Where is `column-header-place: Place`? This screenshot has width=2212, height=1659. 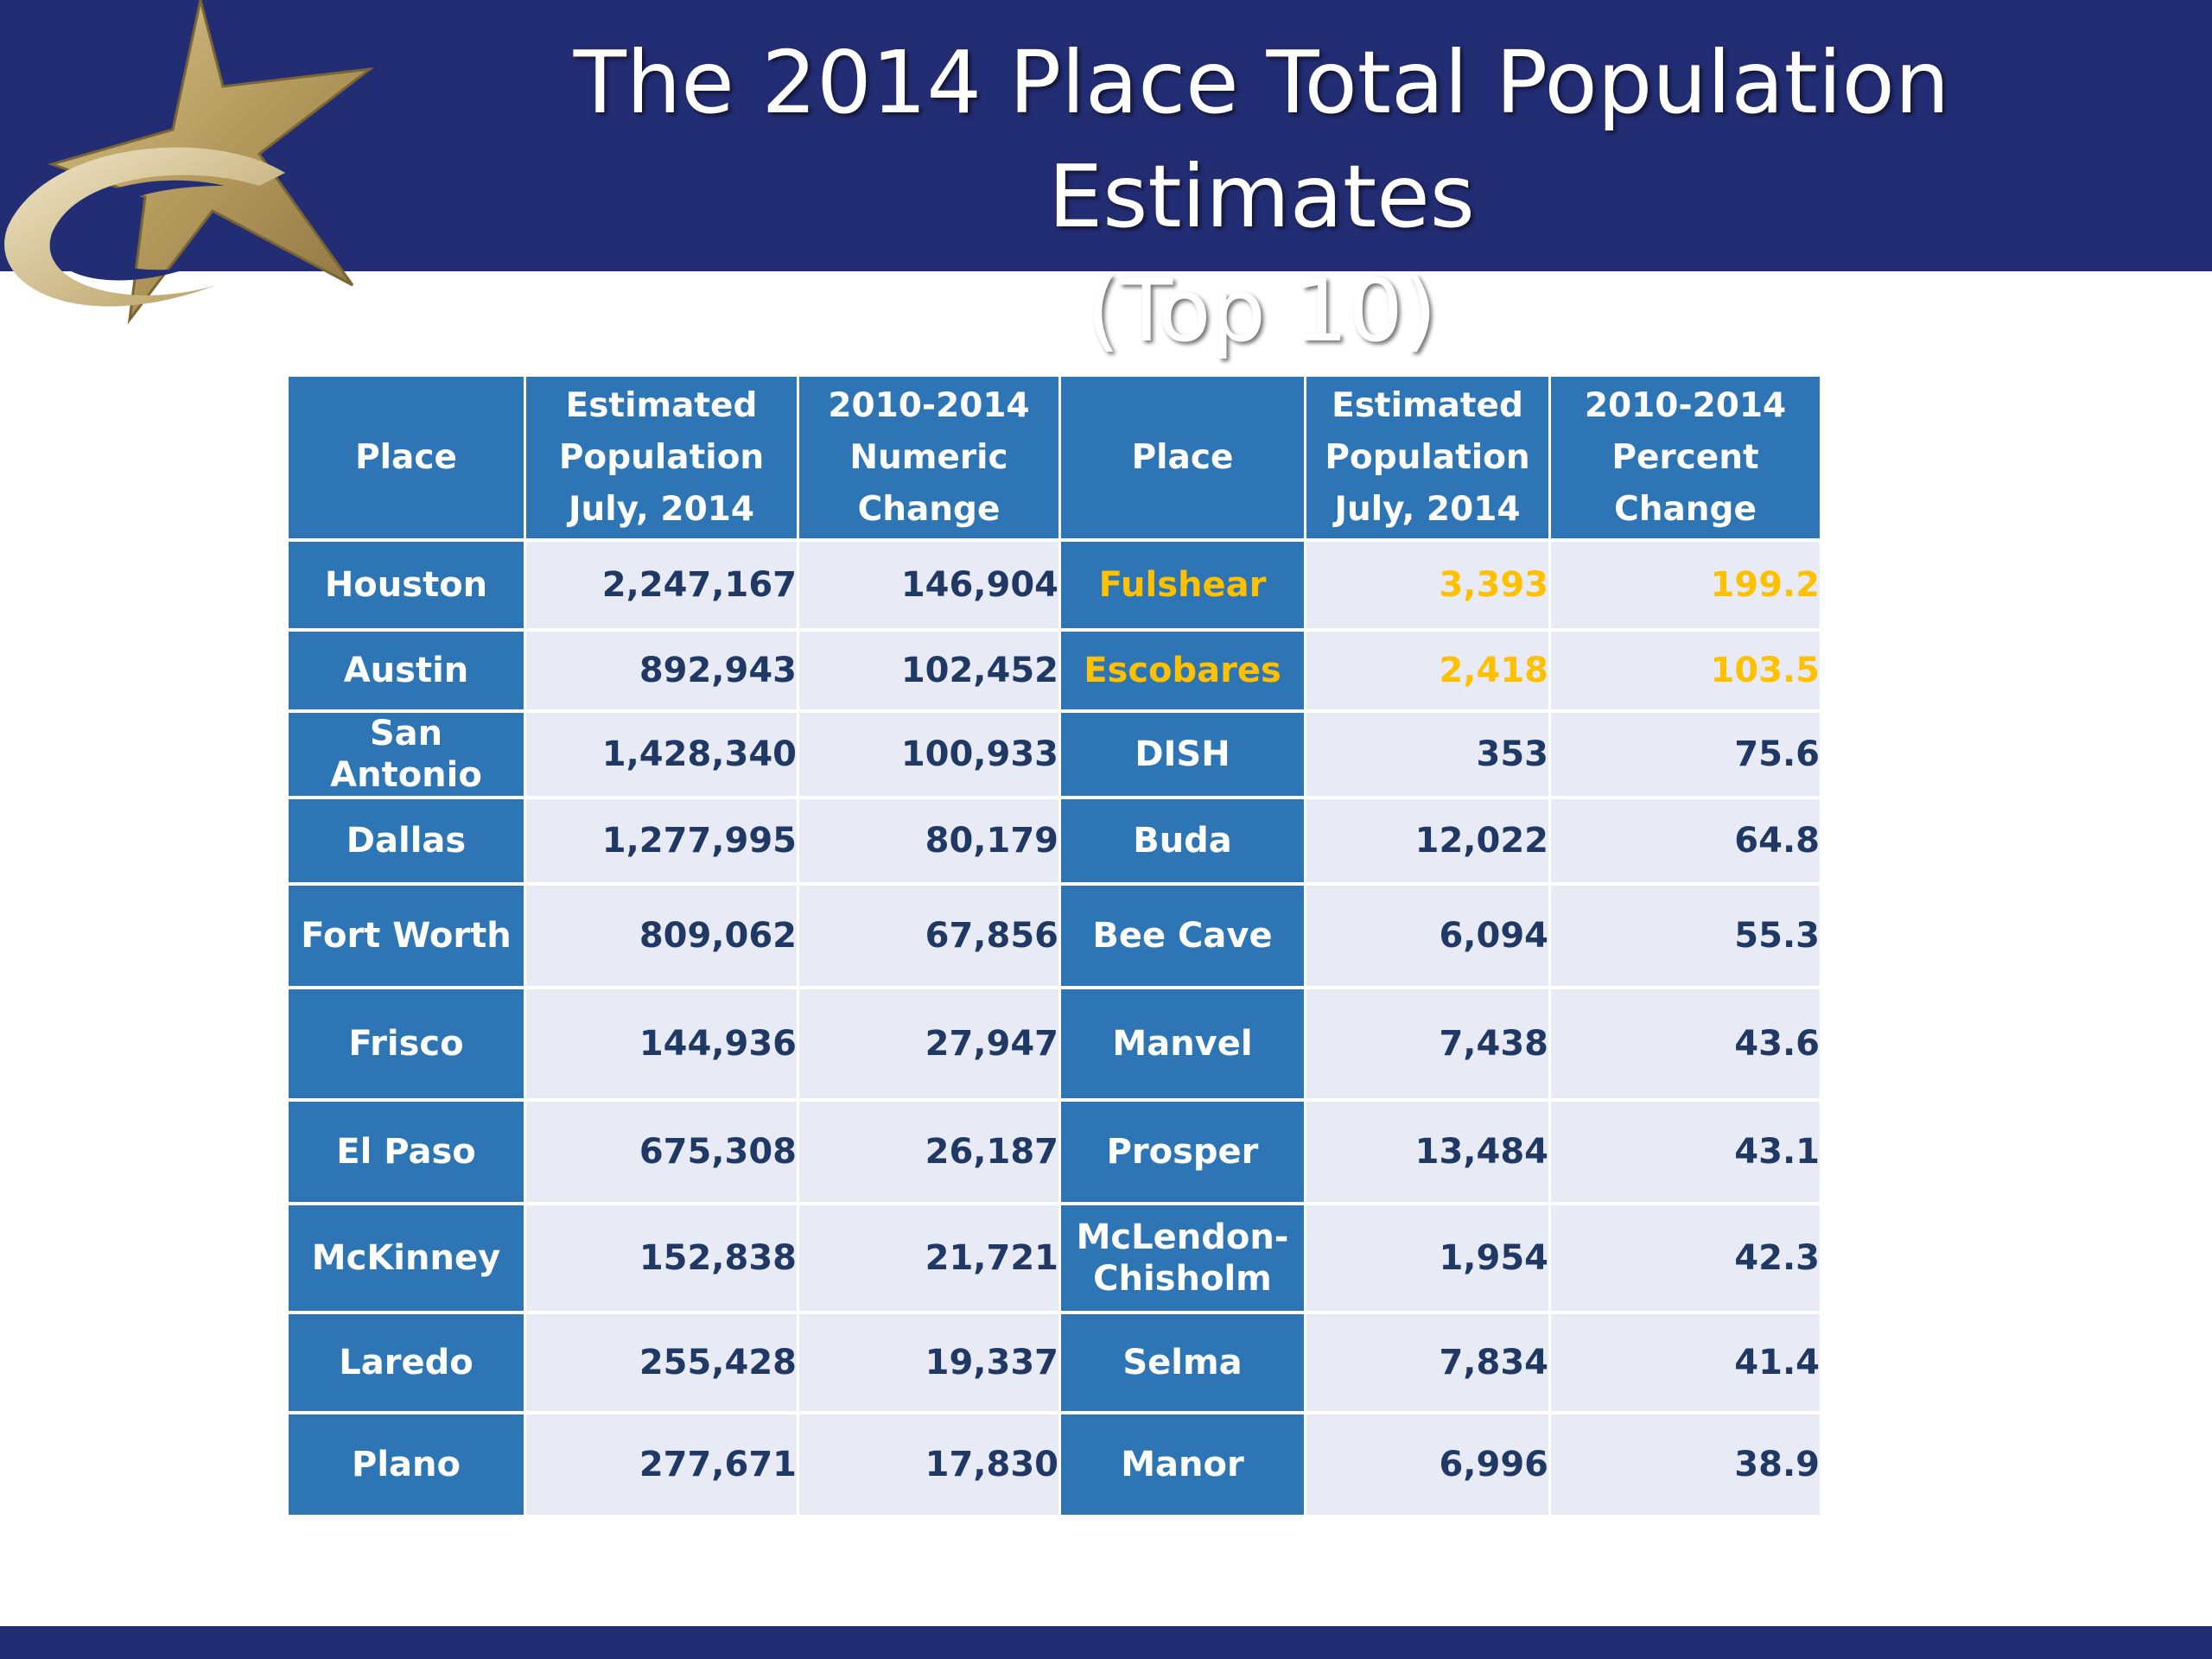
column-header-place: Place is located at coordinates (407, 459).